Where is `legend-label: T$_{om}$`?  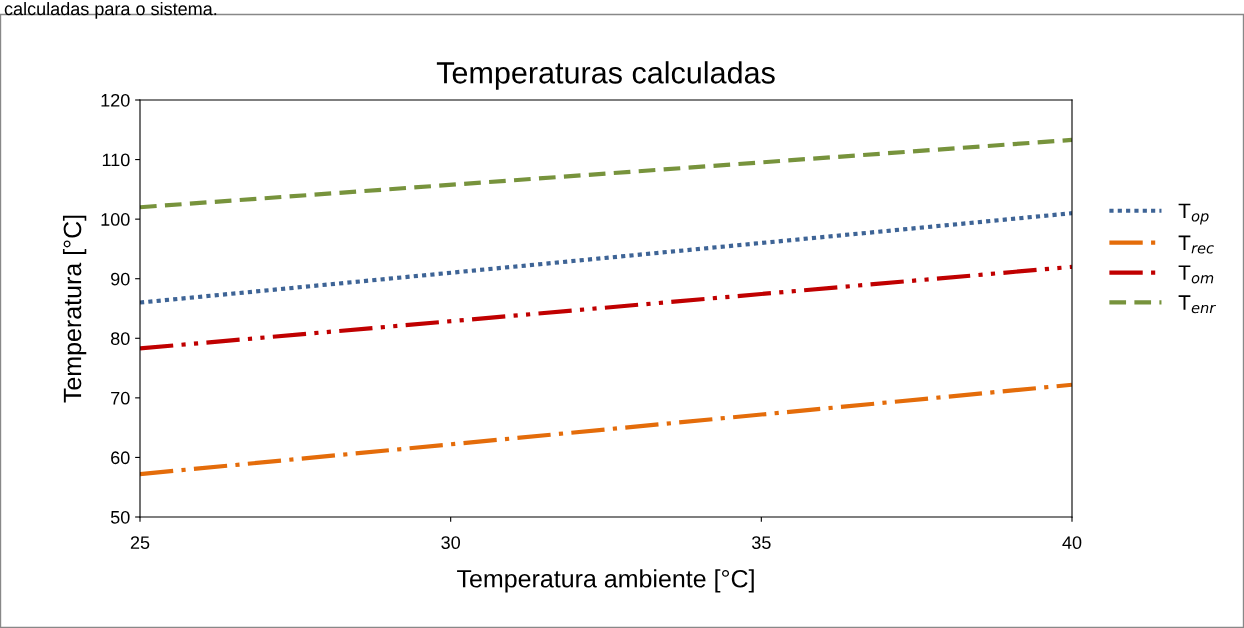
legend-label: T$_{om}$ is located at coordinates (1196, 274).